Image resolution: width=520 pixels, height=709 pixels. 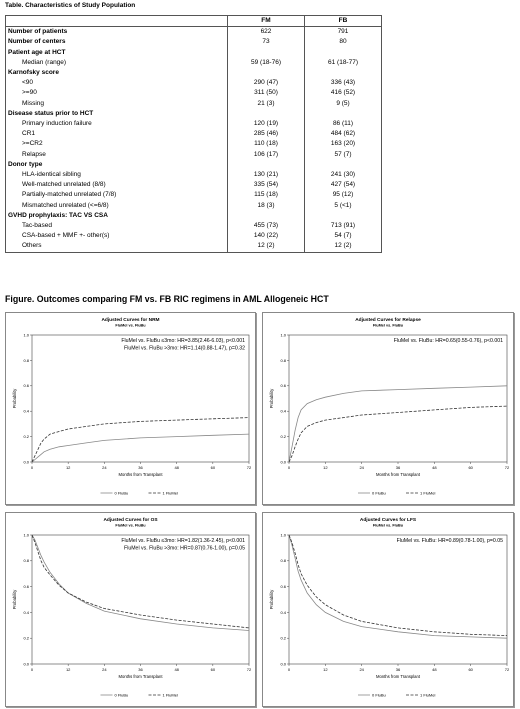 What do you see at coordinates (193, 247) in the screenshot?
I see `table-row: Others 12 (2) 12 (2)` at bounding box center [193, 247].